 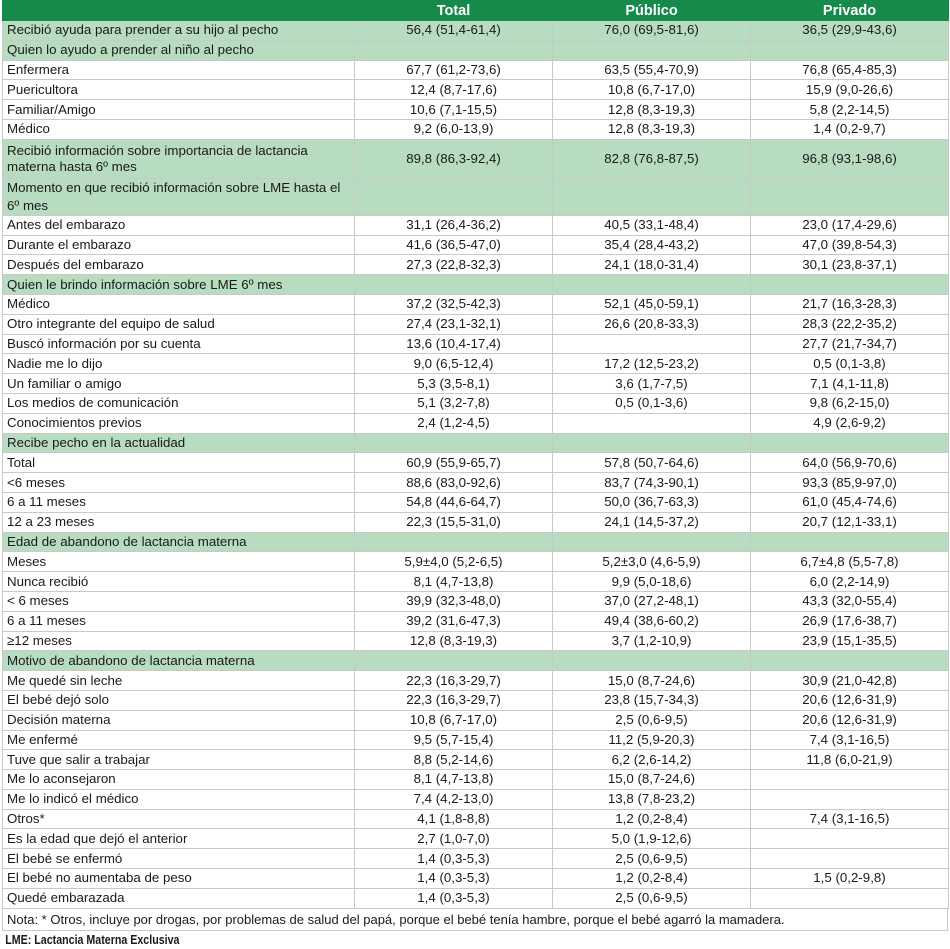 What do you see at coordinates (651, 10) in the screenshot?
I see `header-publico: Público` at bounding box center [651, 10].